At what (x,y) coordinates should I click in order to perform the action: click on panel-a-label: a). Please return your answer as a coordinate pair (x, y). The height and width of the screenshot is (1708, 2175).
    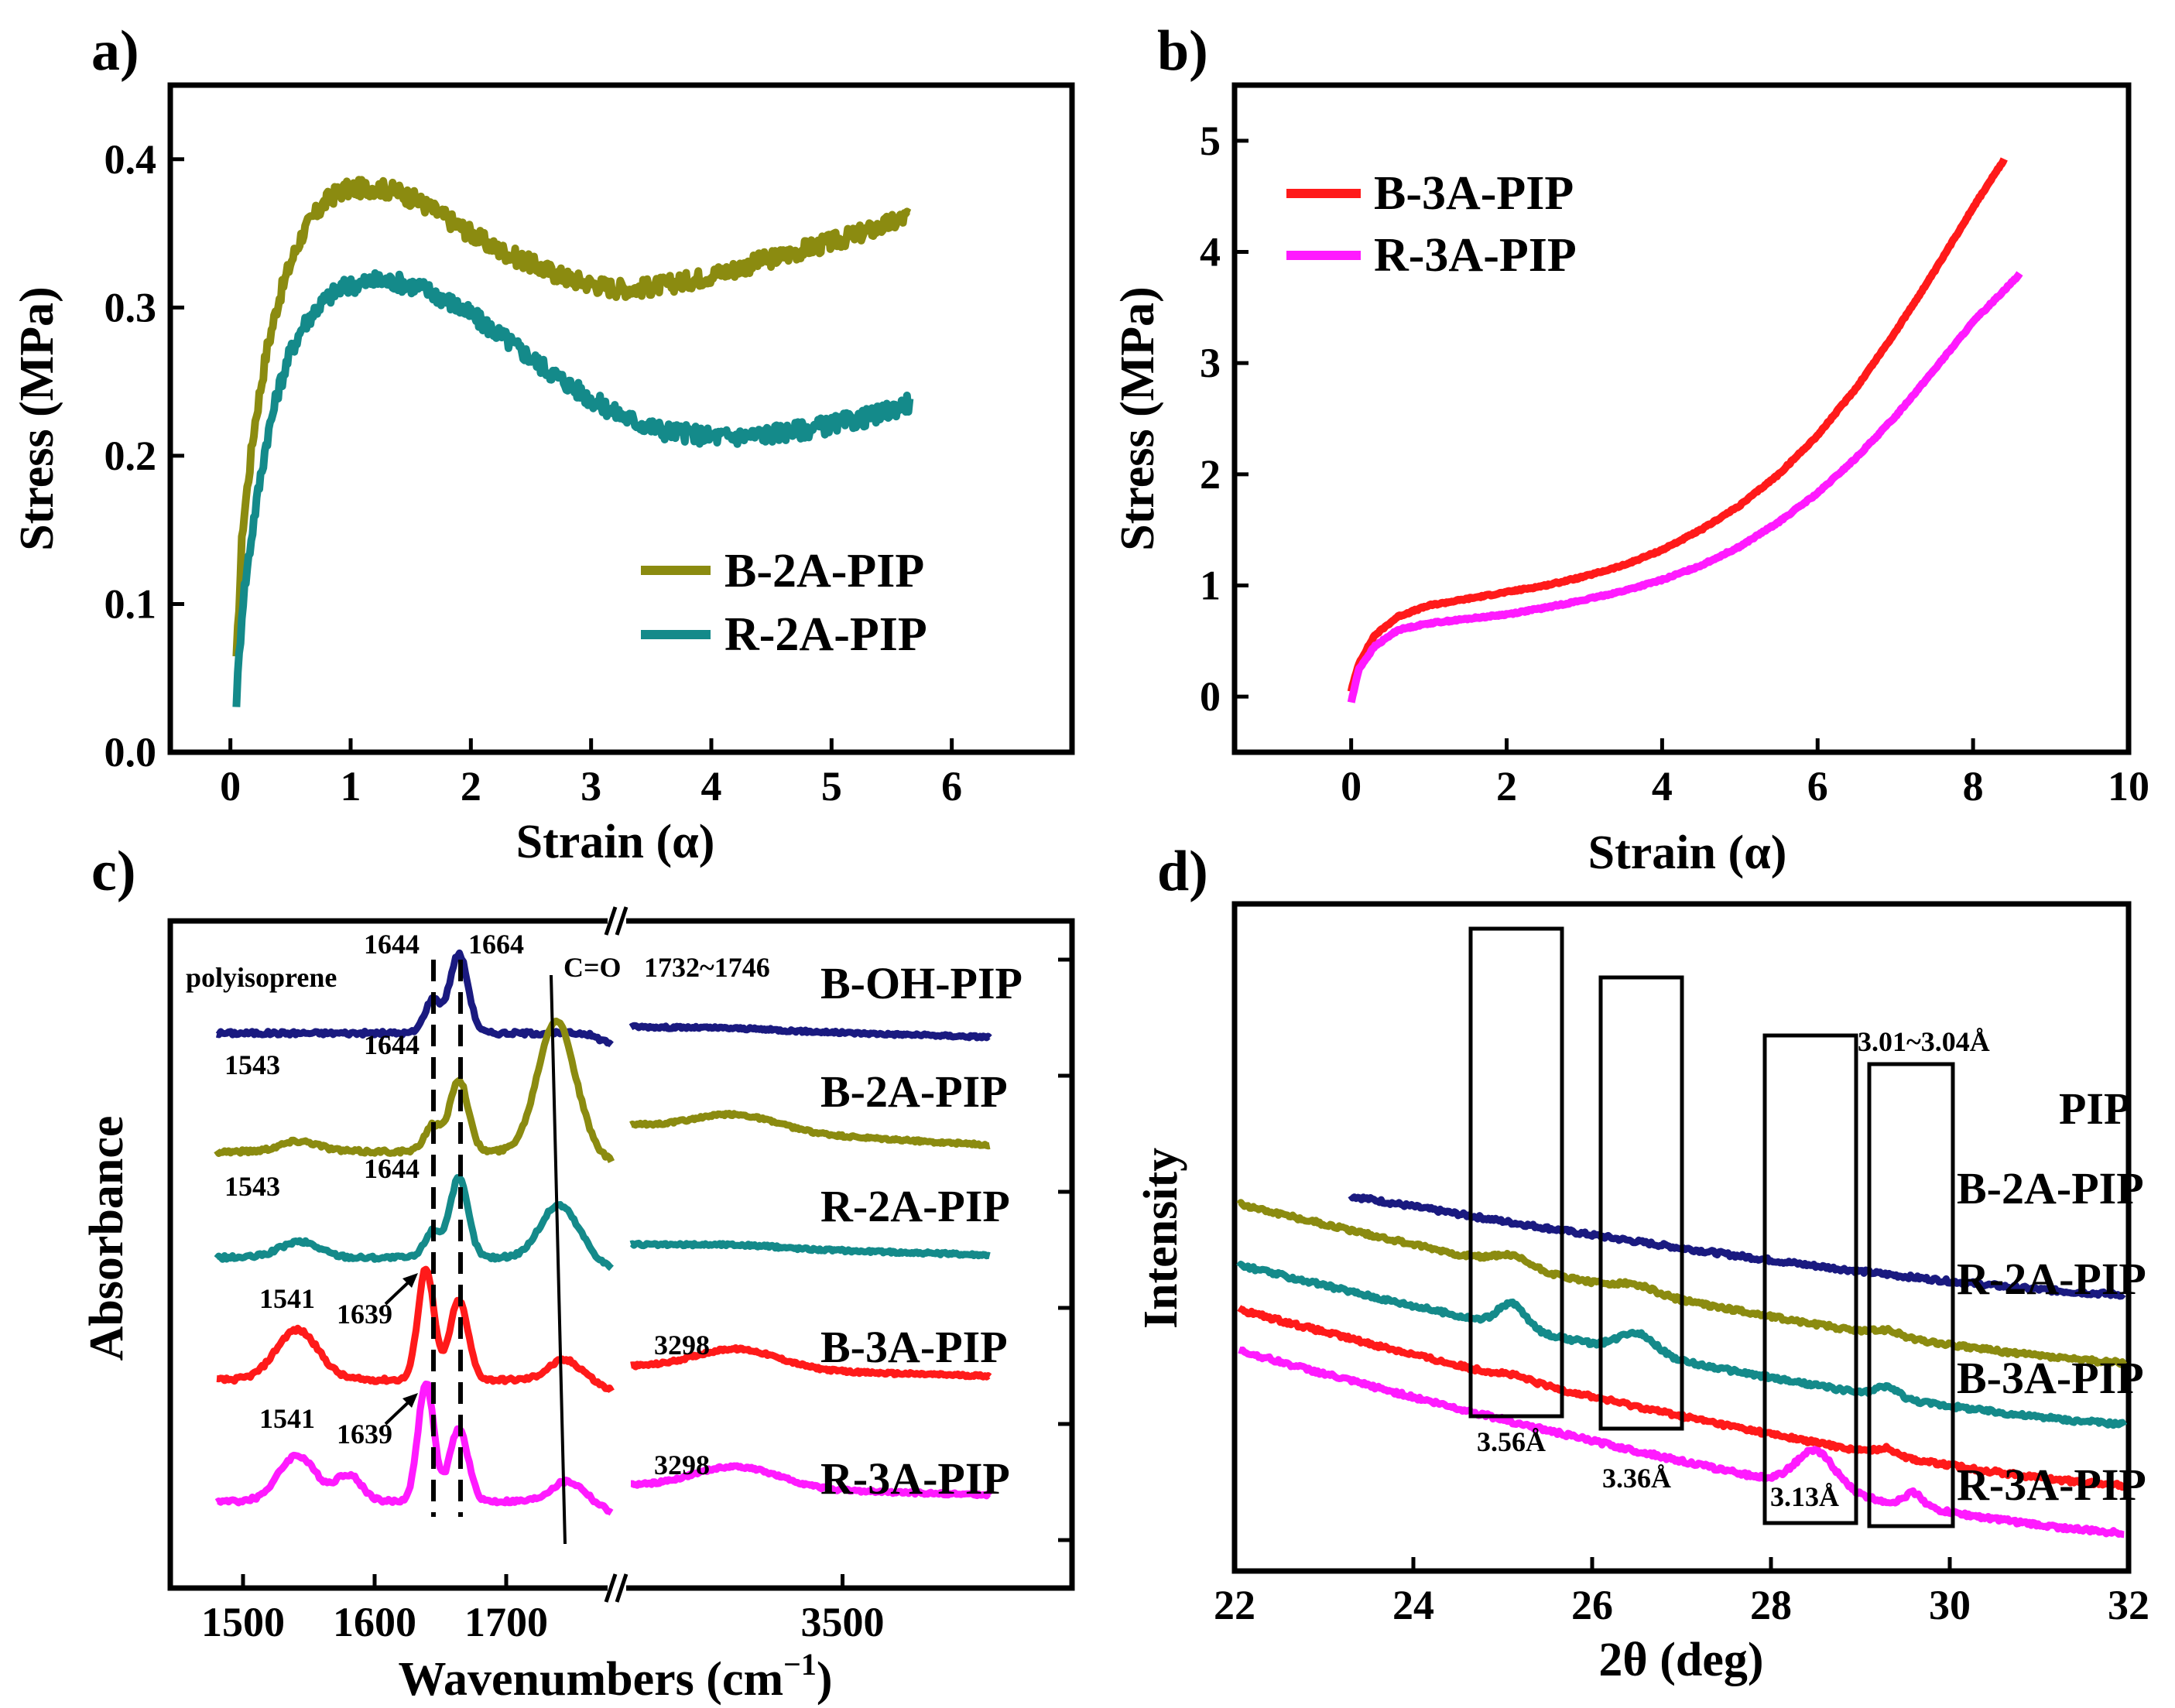
    Looking at the image, I should click on (115, 51).